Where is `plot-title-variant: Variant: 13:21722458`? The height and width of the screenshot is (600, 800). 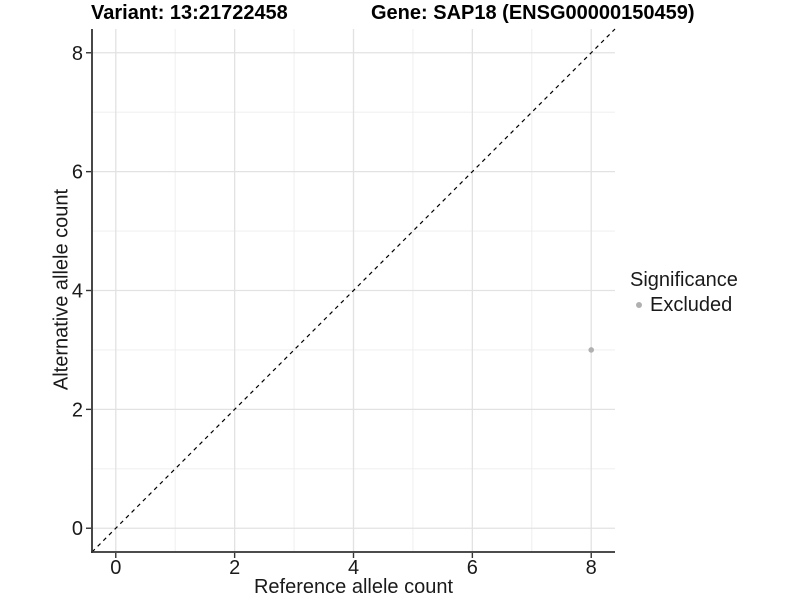 plot-title-variant: Variant: 13:21722458 is located at coordinates (189, 13).